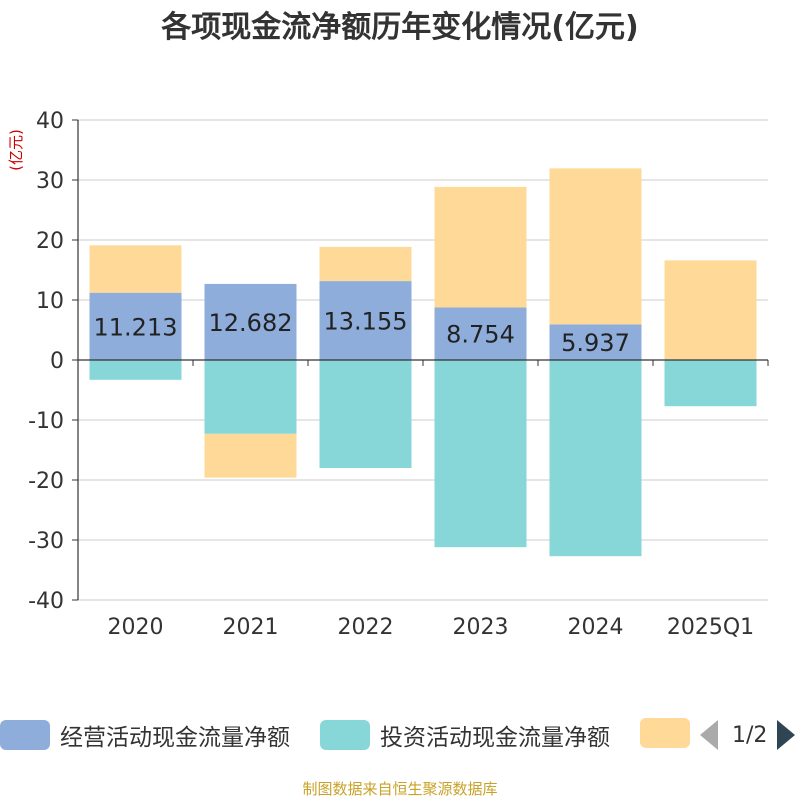 This screenshot has height=800, width=800. I want to click on data-label-operating-2022: 13.155, so click(366, 322).